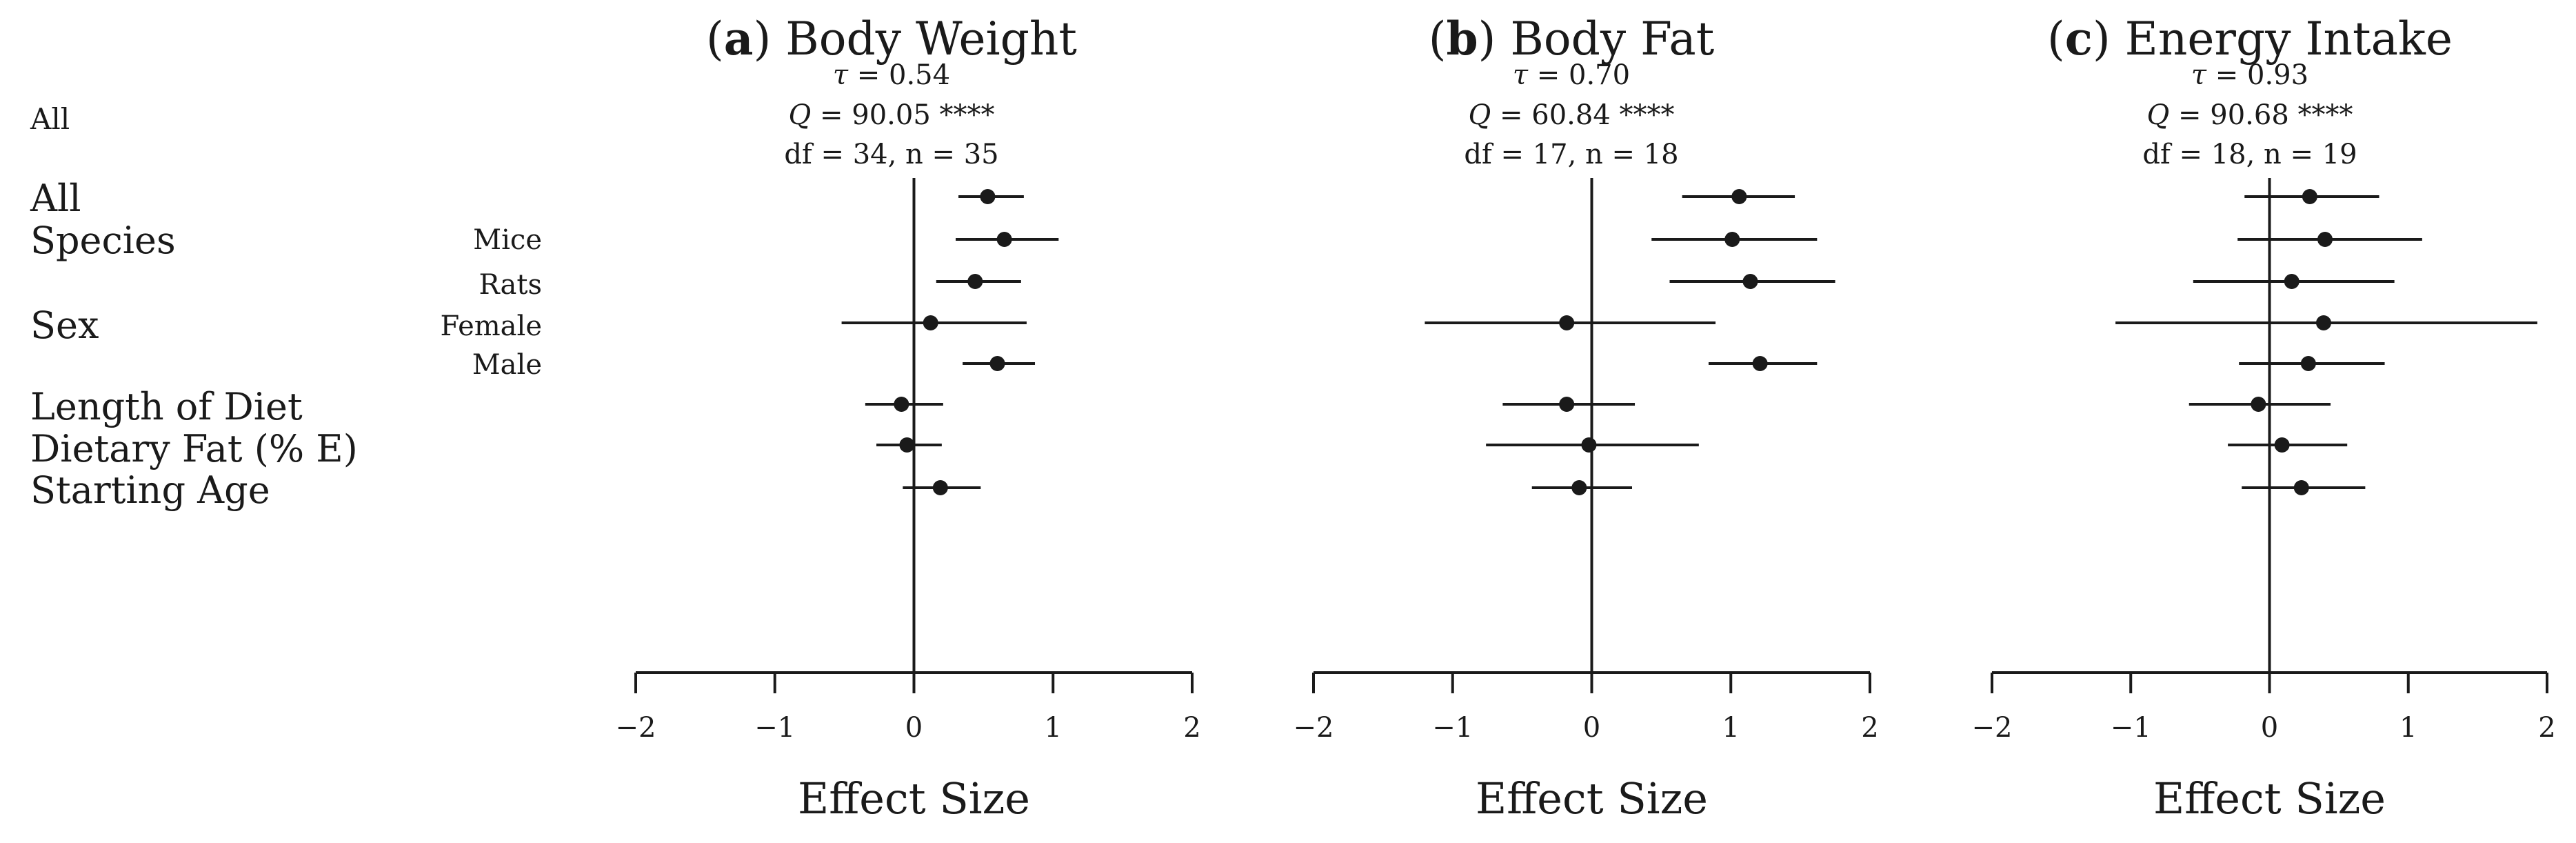 The image size is (2576, 843). Describe the element at coordinates (891, 154) in the screenshot. I see `df-n-stat: df = 34, n = 35` at that location.